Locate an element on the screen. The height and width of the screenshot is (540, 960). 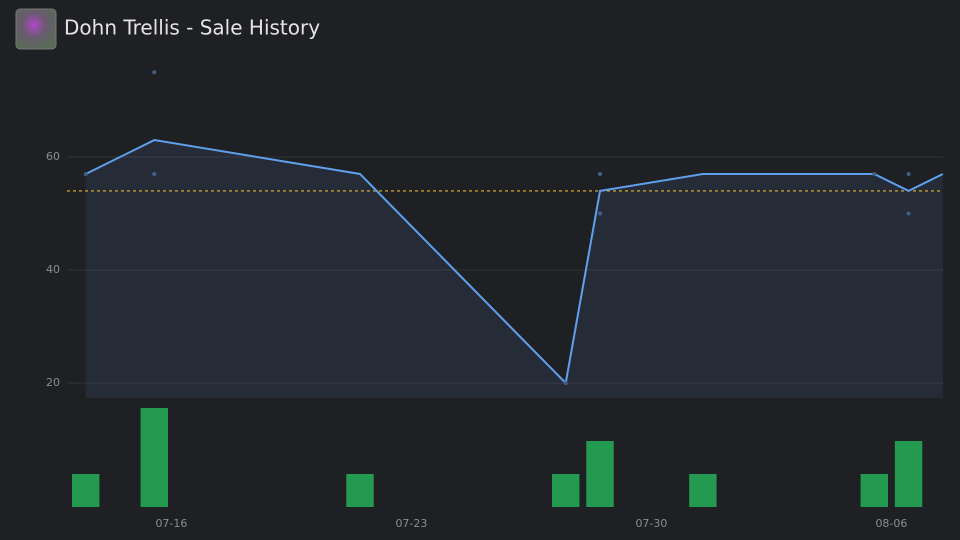
y-tick-label: 60 is located at coordinates (53, 156).